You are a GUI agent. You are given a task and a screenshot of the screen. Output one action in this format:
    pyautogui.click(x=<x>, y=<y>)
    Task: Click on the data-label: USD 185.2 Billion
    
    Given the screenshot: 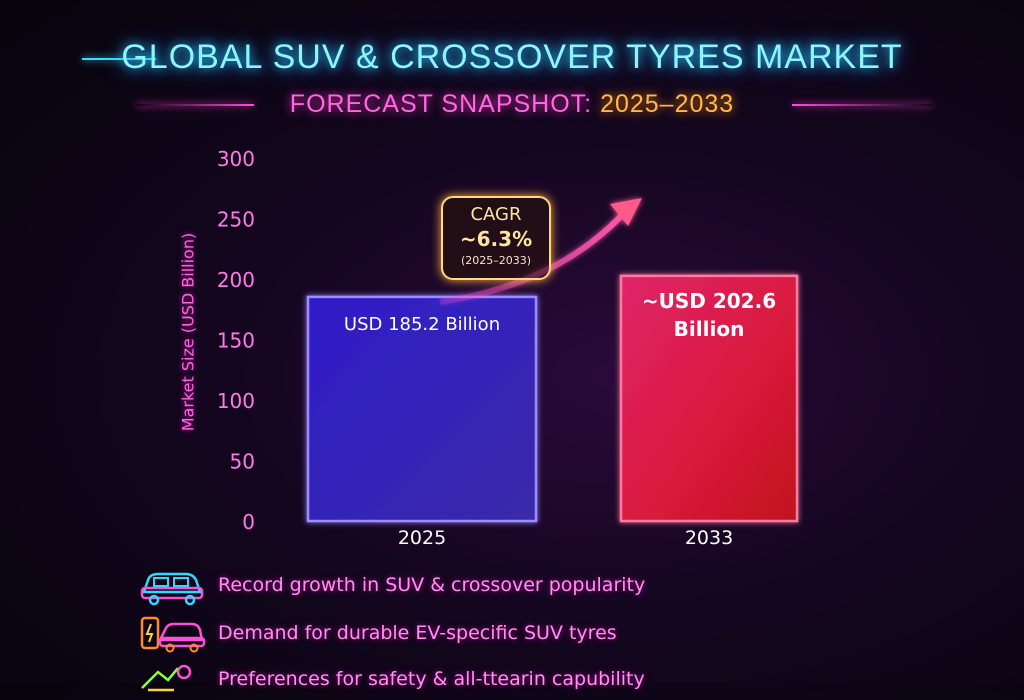 What is the action you would take?
    pyautogui.click(x=422, y=324)
    